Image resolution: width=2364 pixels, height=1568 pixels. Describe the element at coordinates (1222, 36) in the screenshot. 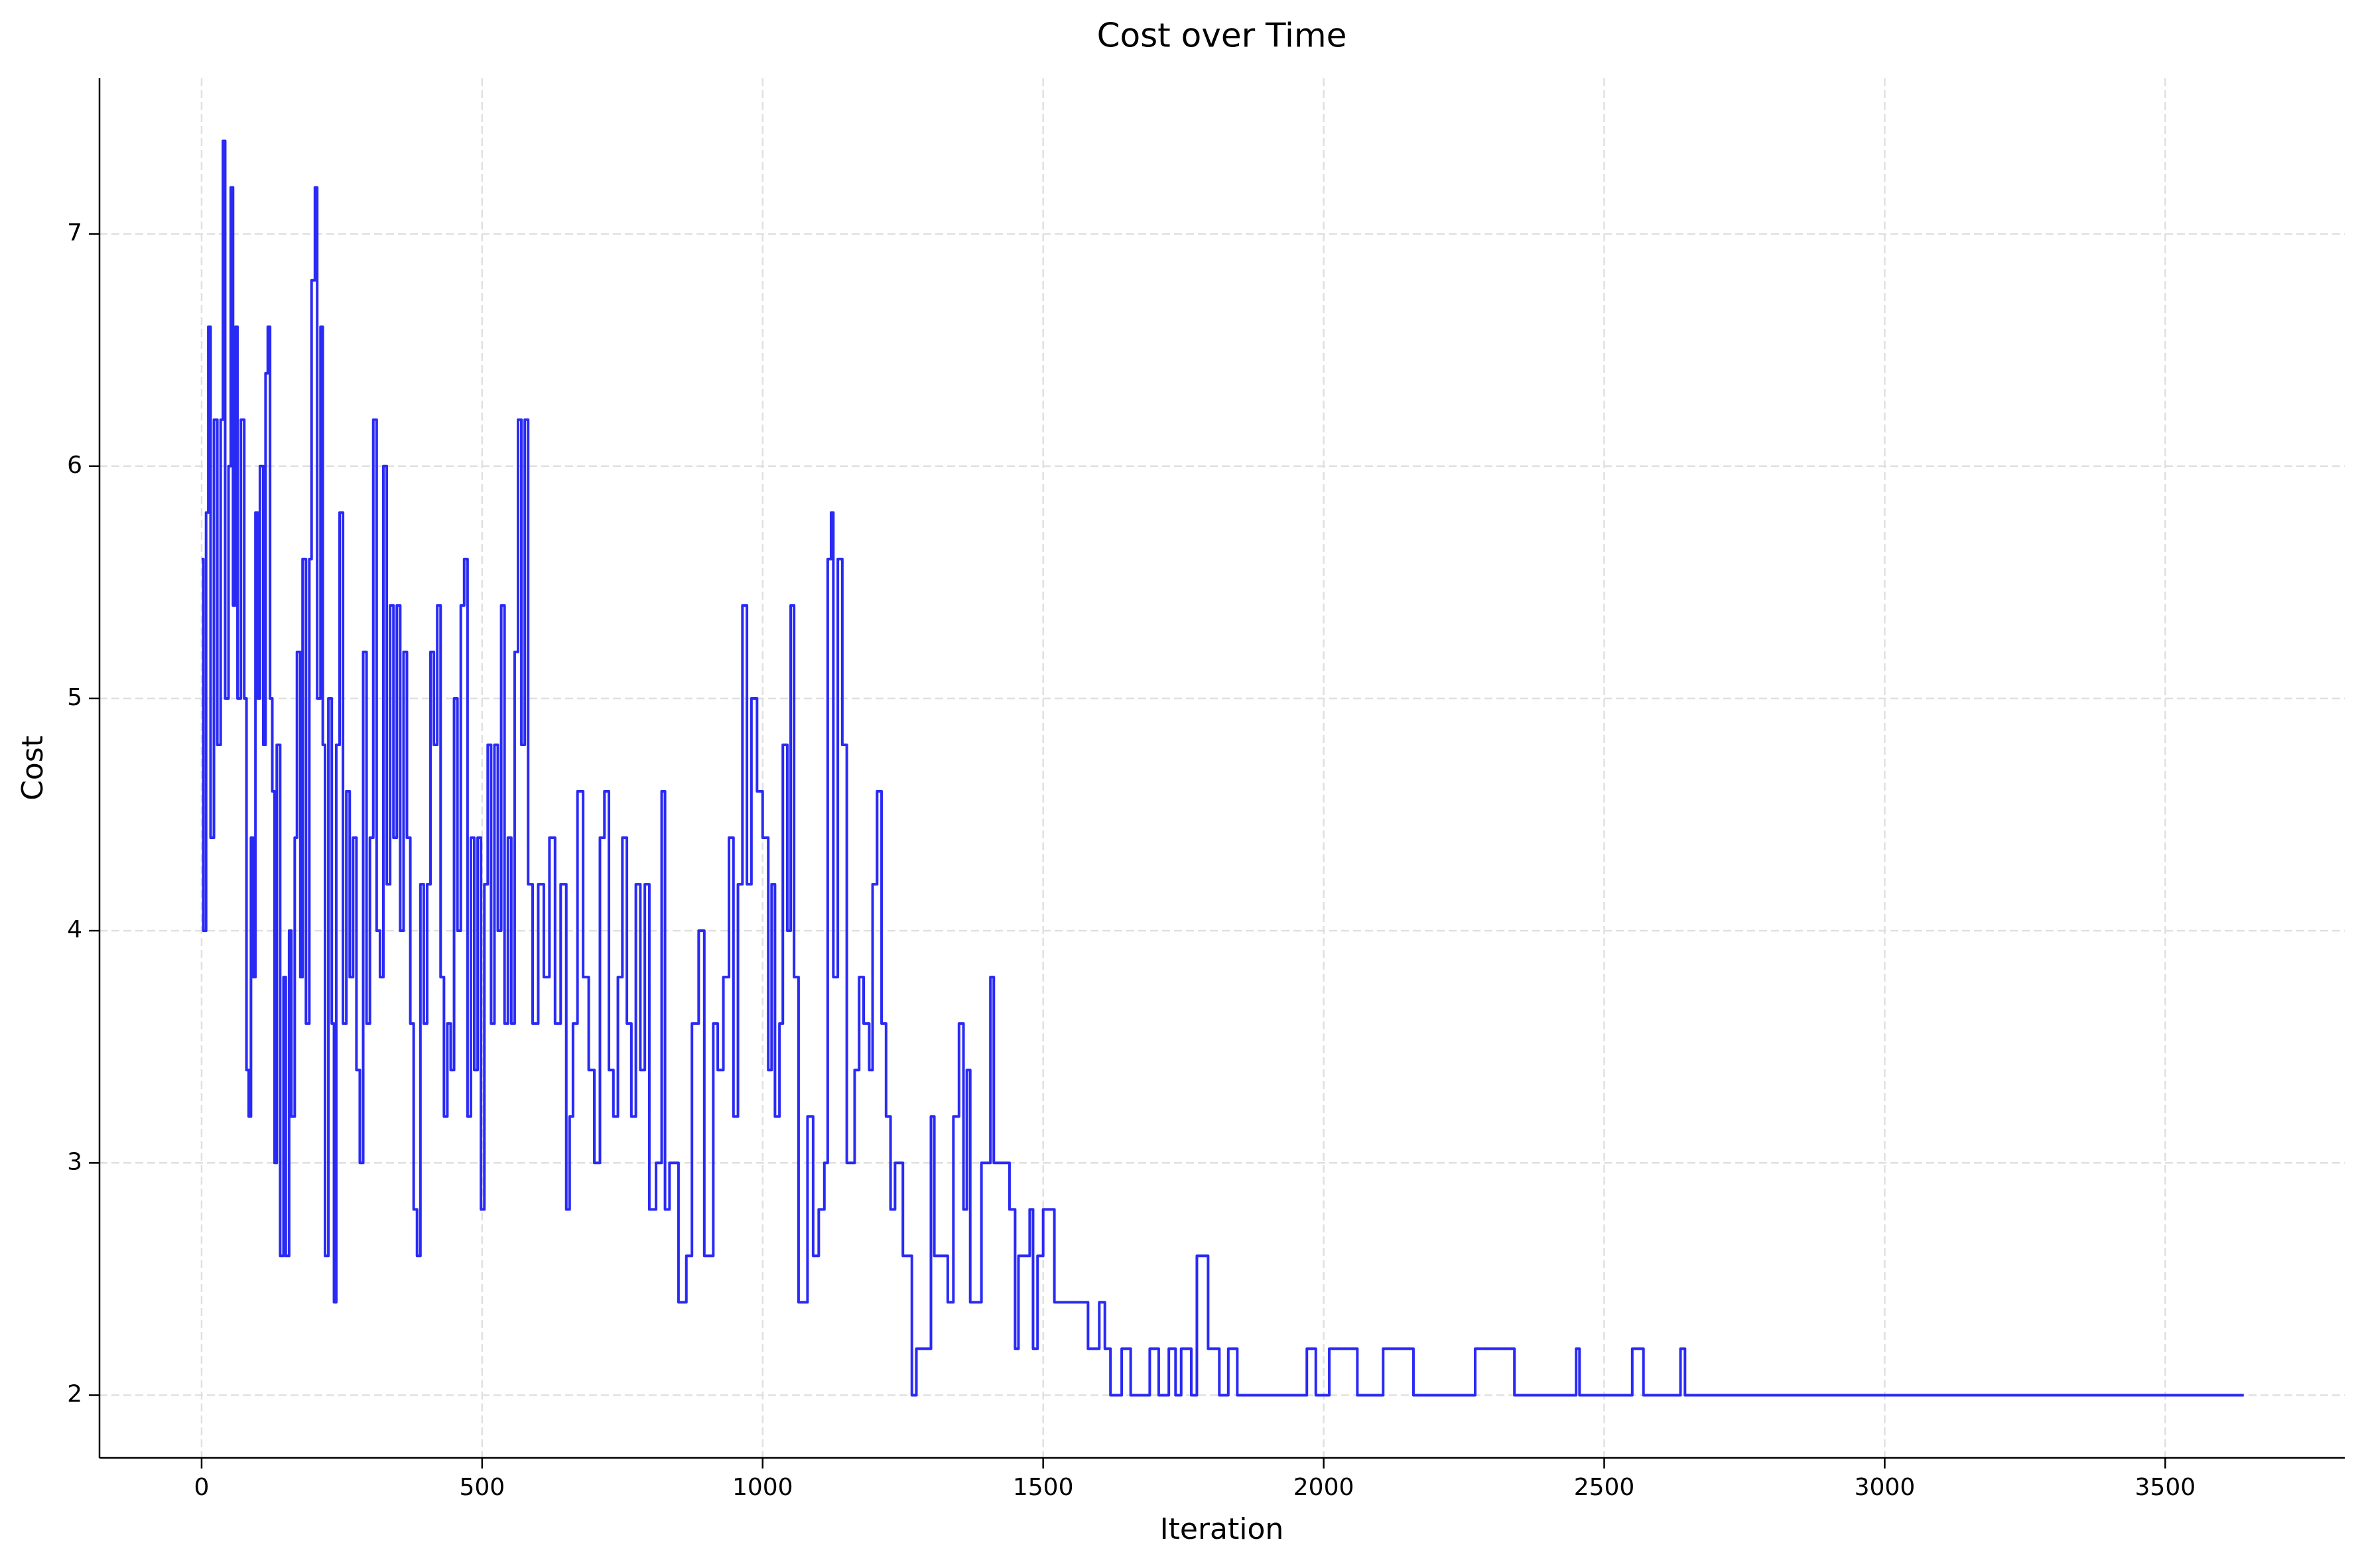

I see `chart-title: Cost over Time` at that location.